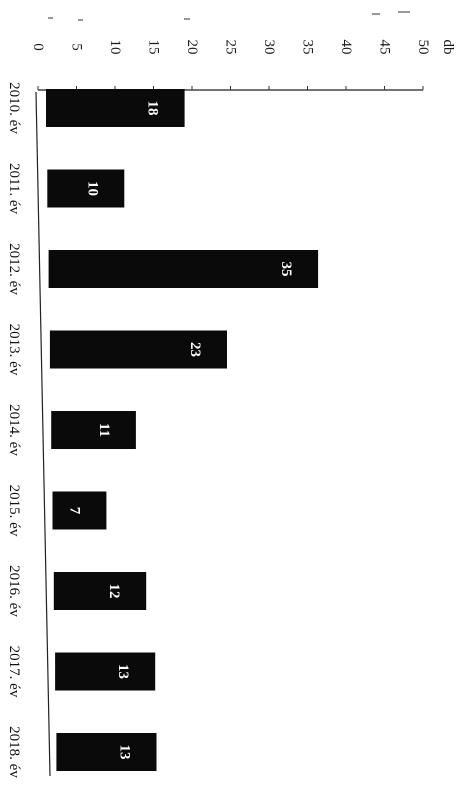  Describe the element at coordinates (14, 350) in the screenshot. I see `category-label: 2013. év` at that location.